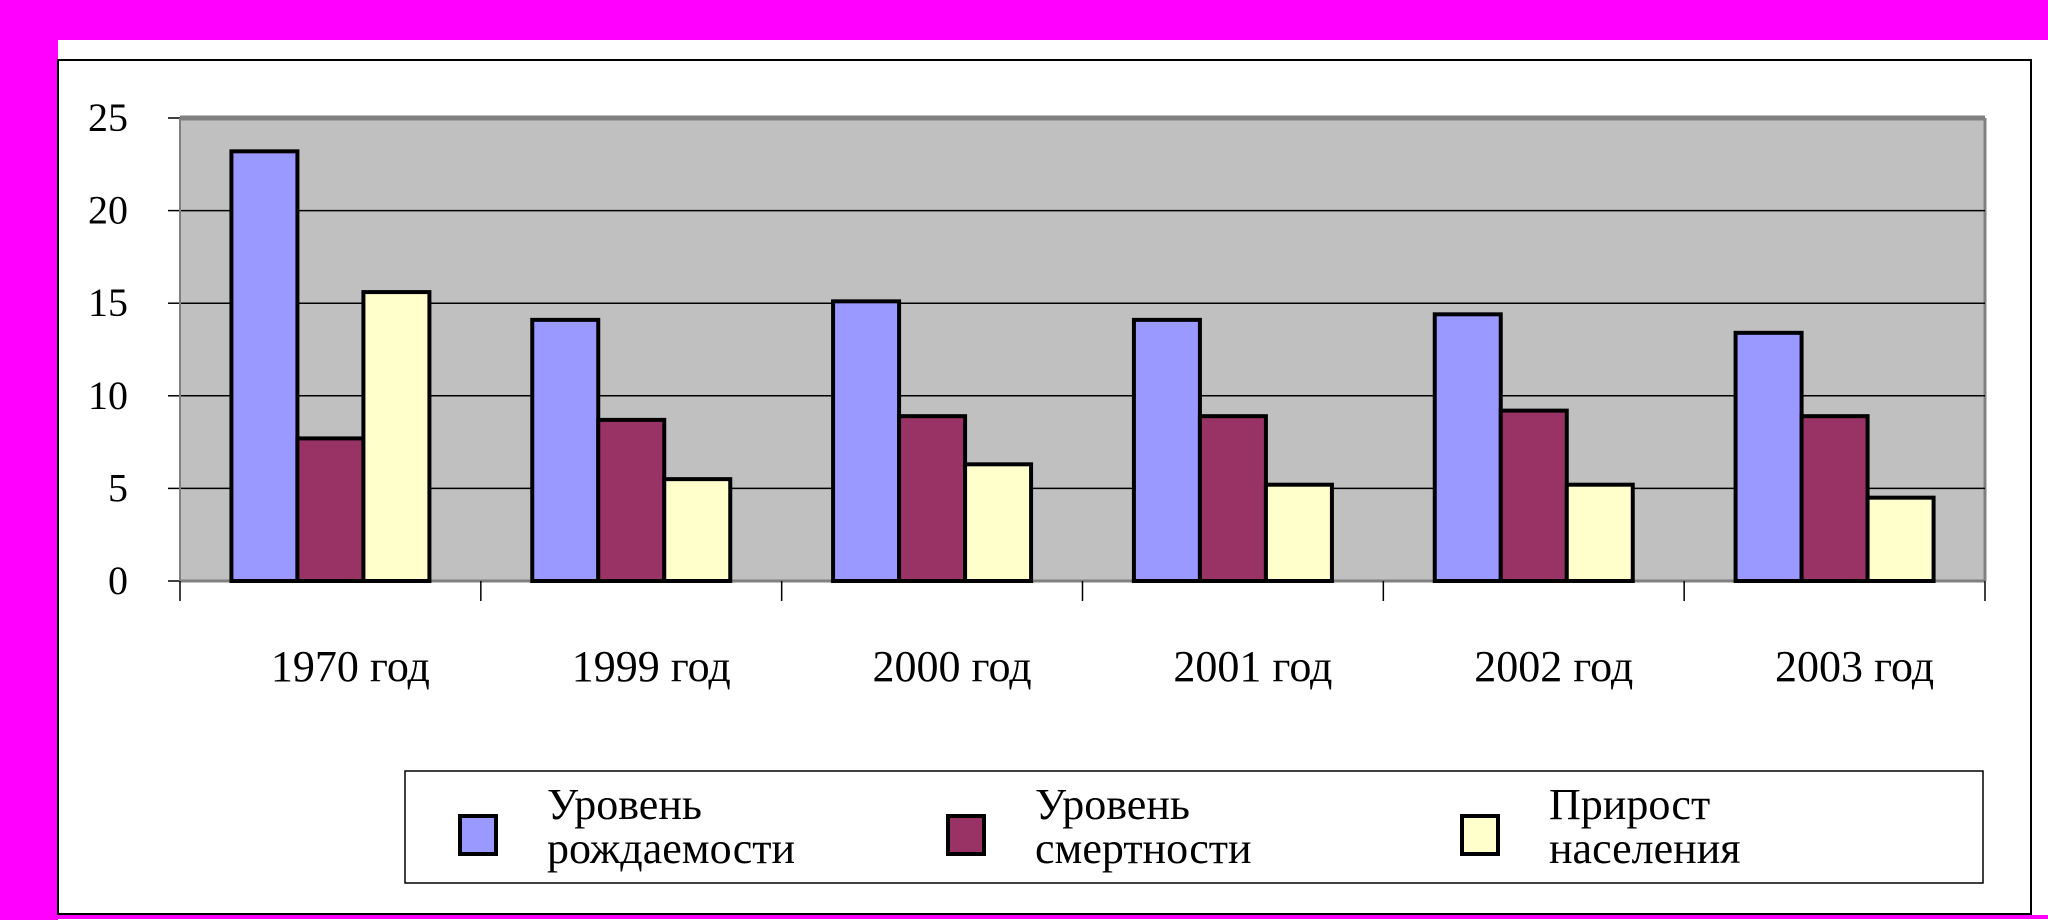 This screenshot has width=2048, height=920. What do you see at coordinates (108, 117) in the screenshot?
I see `y-tick-label: 25` at bounding box center [108, 117].